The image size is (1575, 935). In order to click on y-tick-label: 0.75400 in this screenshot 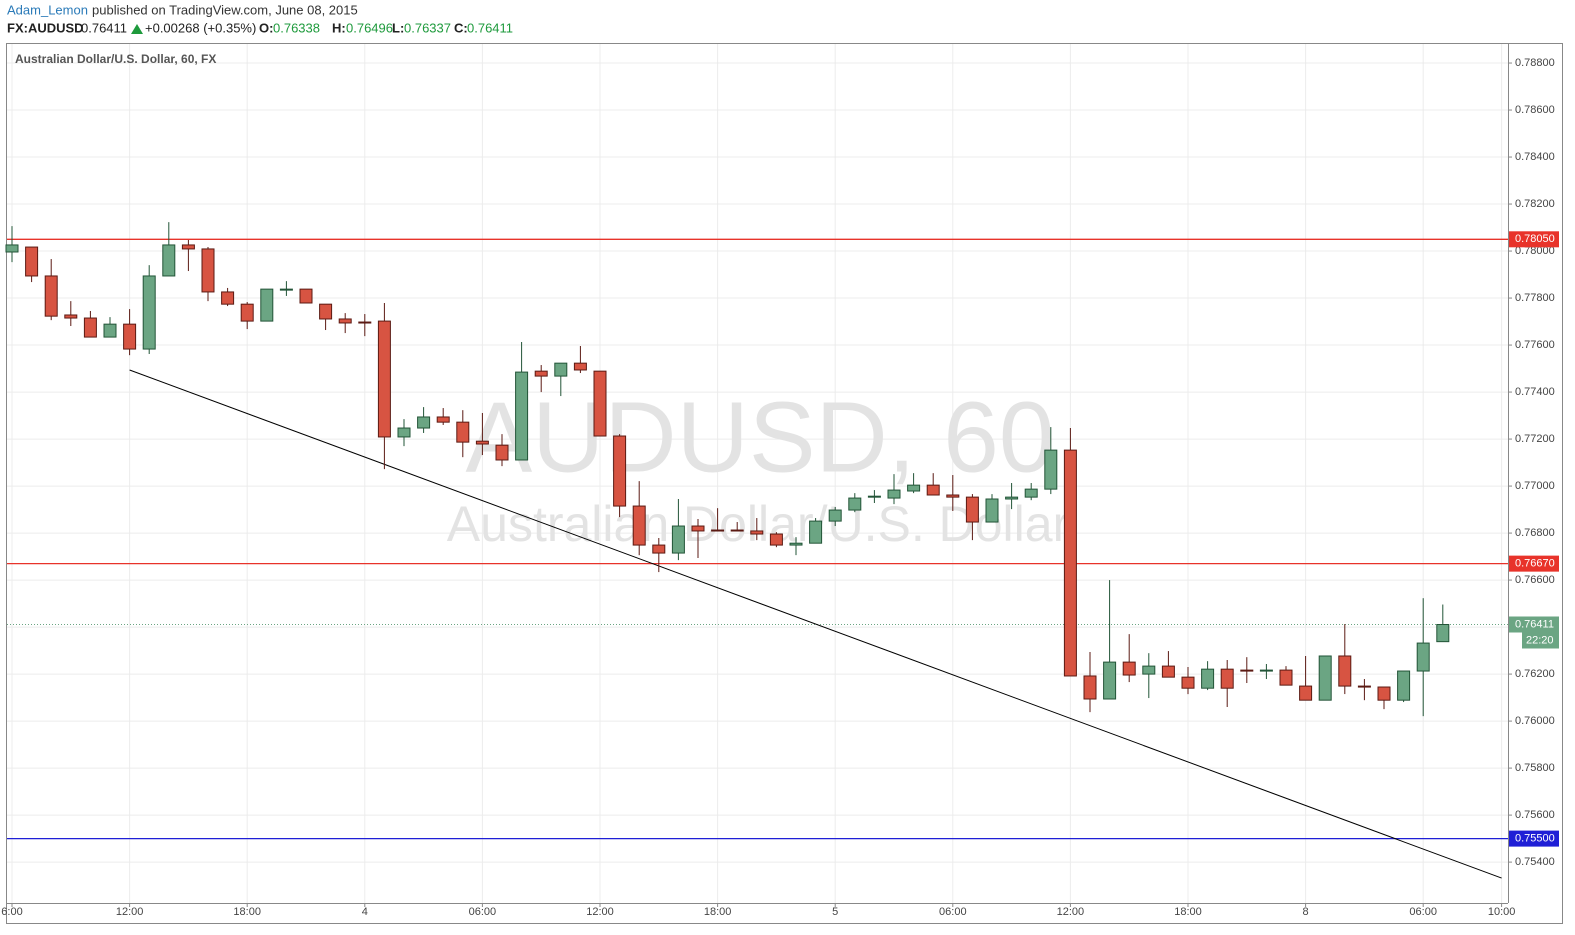, I will do `click(1535, 862)`.